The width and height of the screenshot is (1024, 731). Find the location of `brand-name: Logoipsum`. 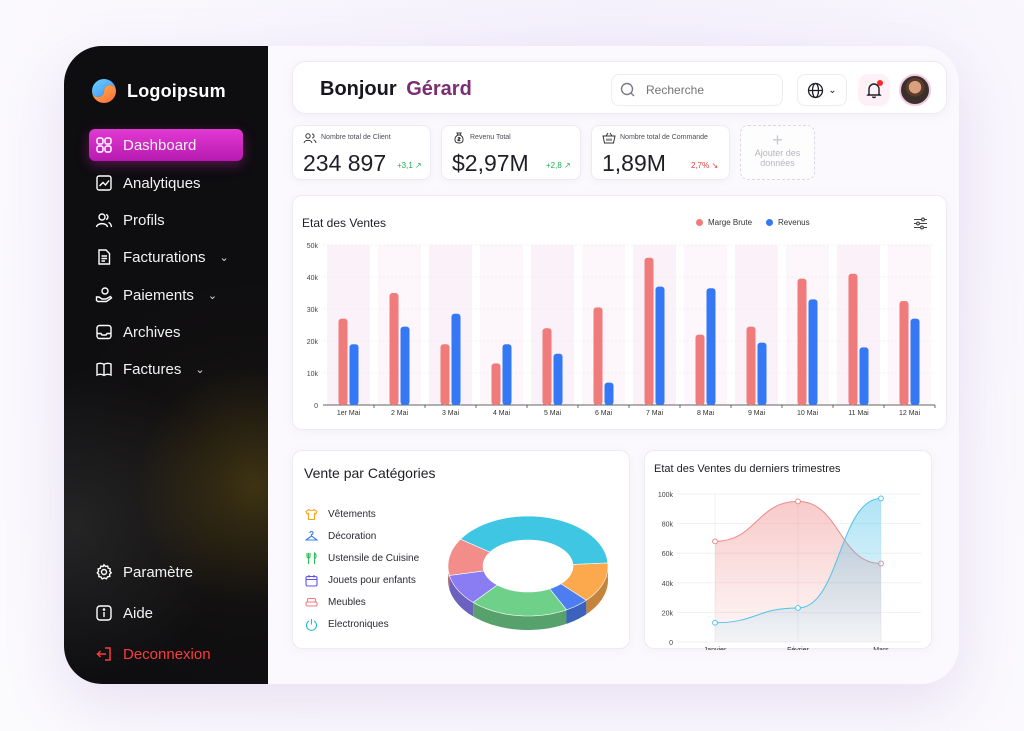

brand-name: Logoipsum is located at coordinates (176, 90).